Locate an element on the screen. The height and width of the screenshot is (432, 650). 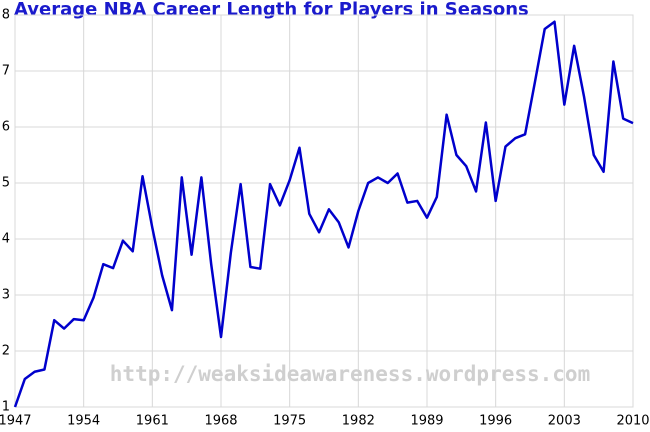
y-tick-label: 1 is located at coordinates (6, 407).